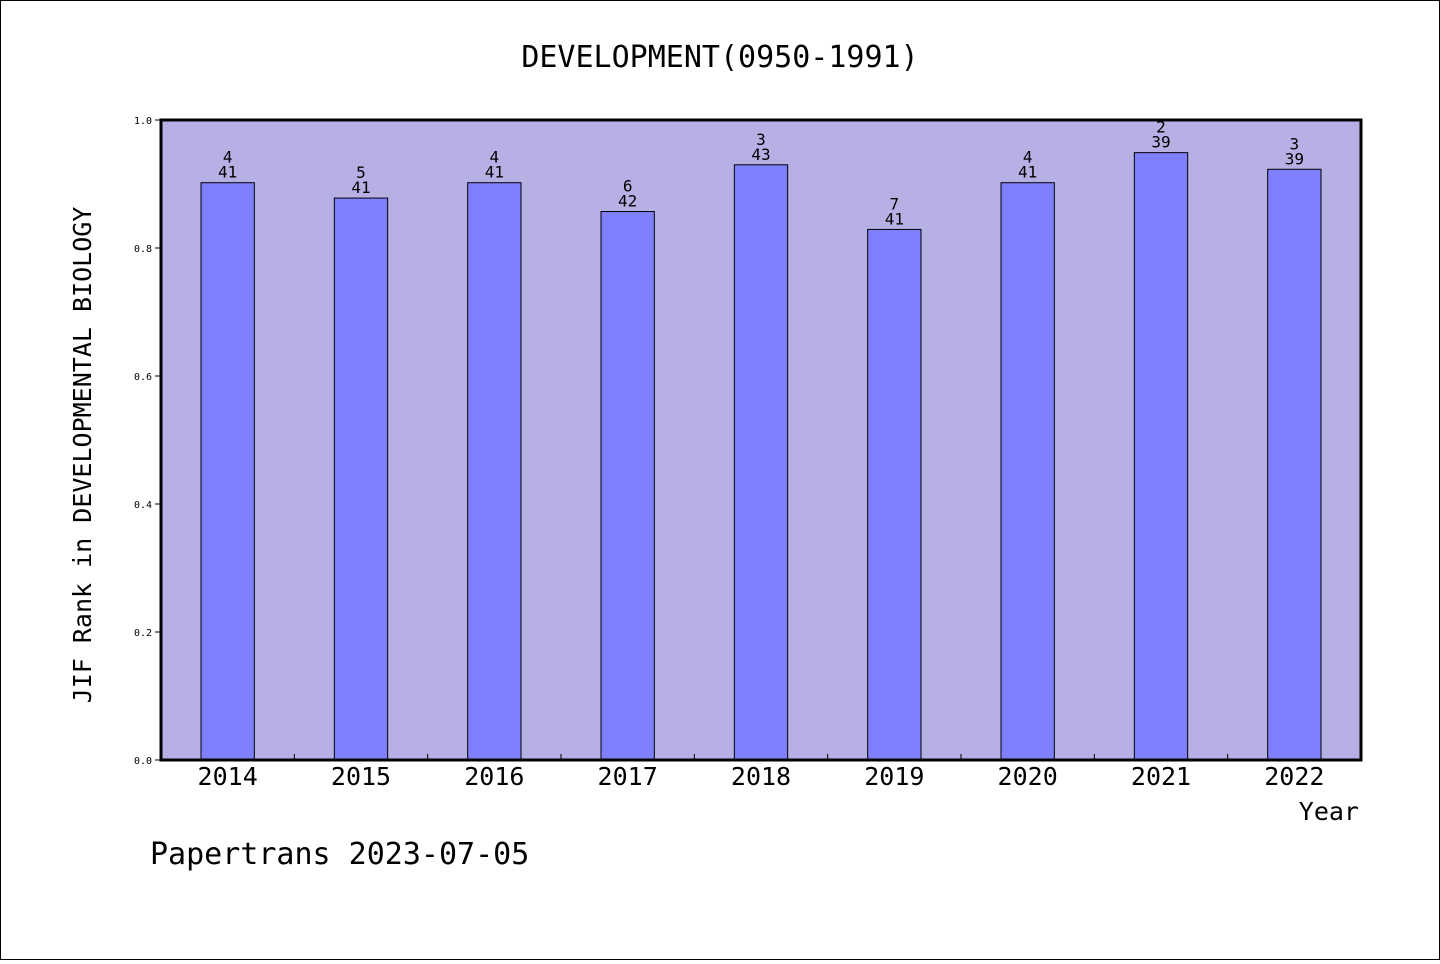  Describe the element at coordinates (894, 776) in the screenshot. I see `x-tick-label: 2019` at that location.